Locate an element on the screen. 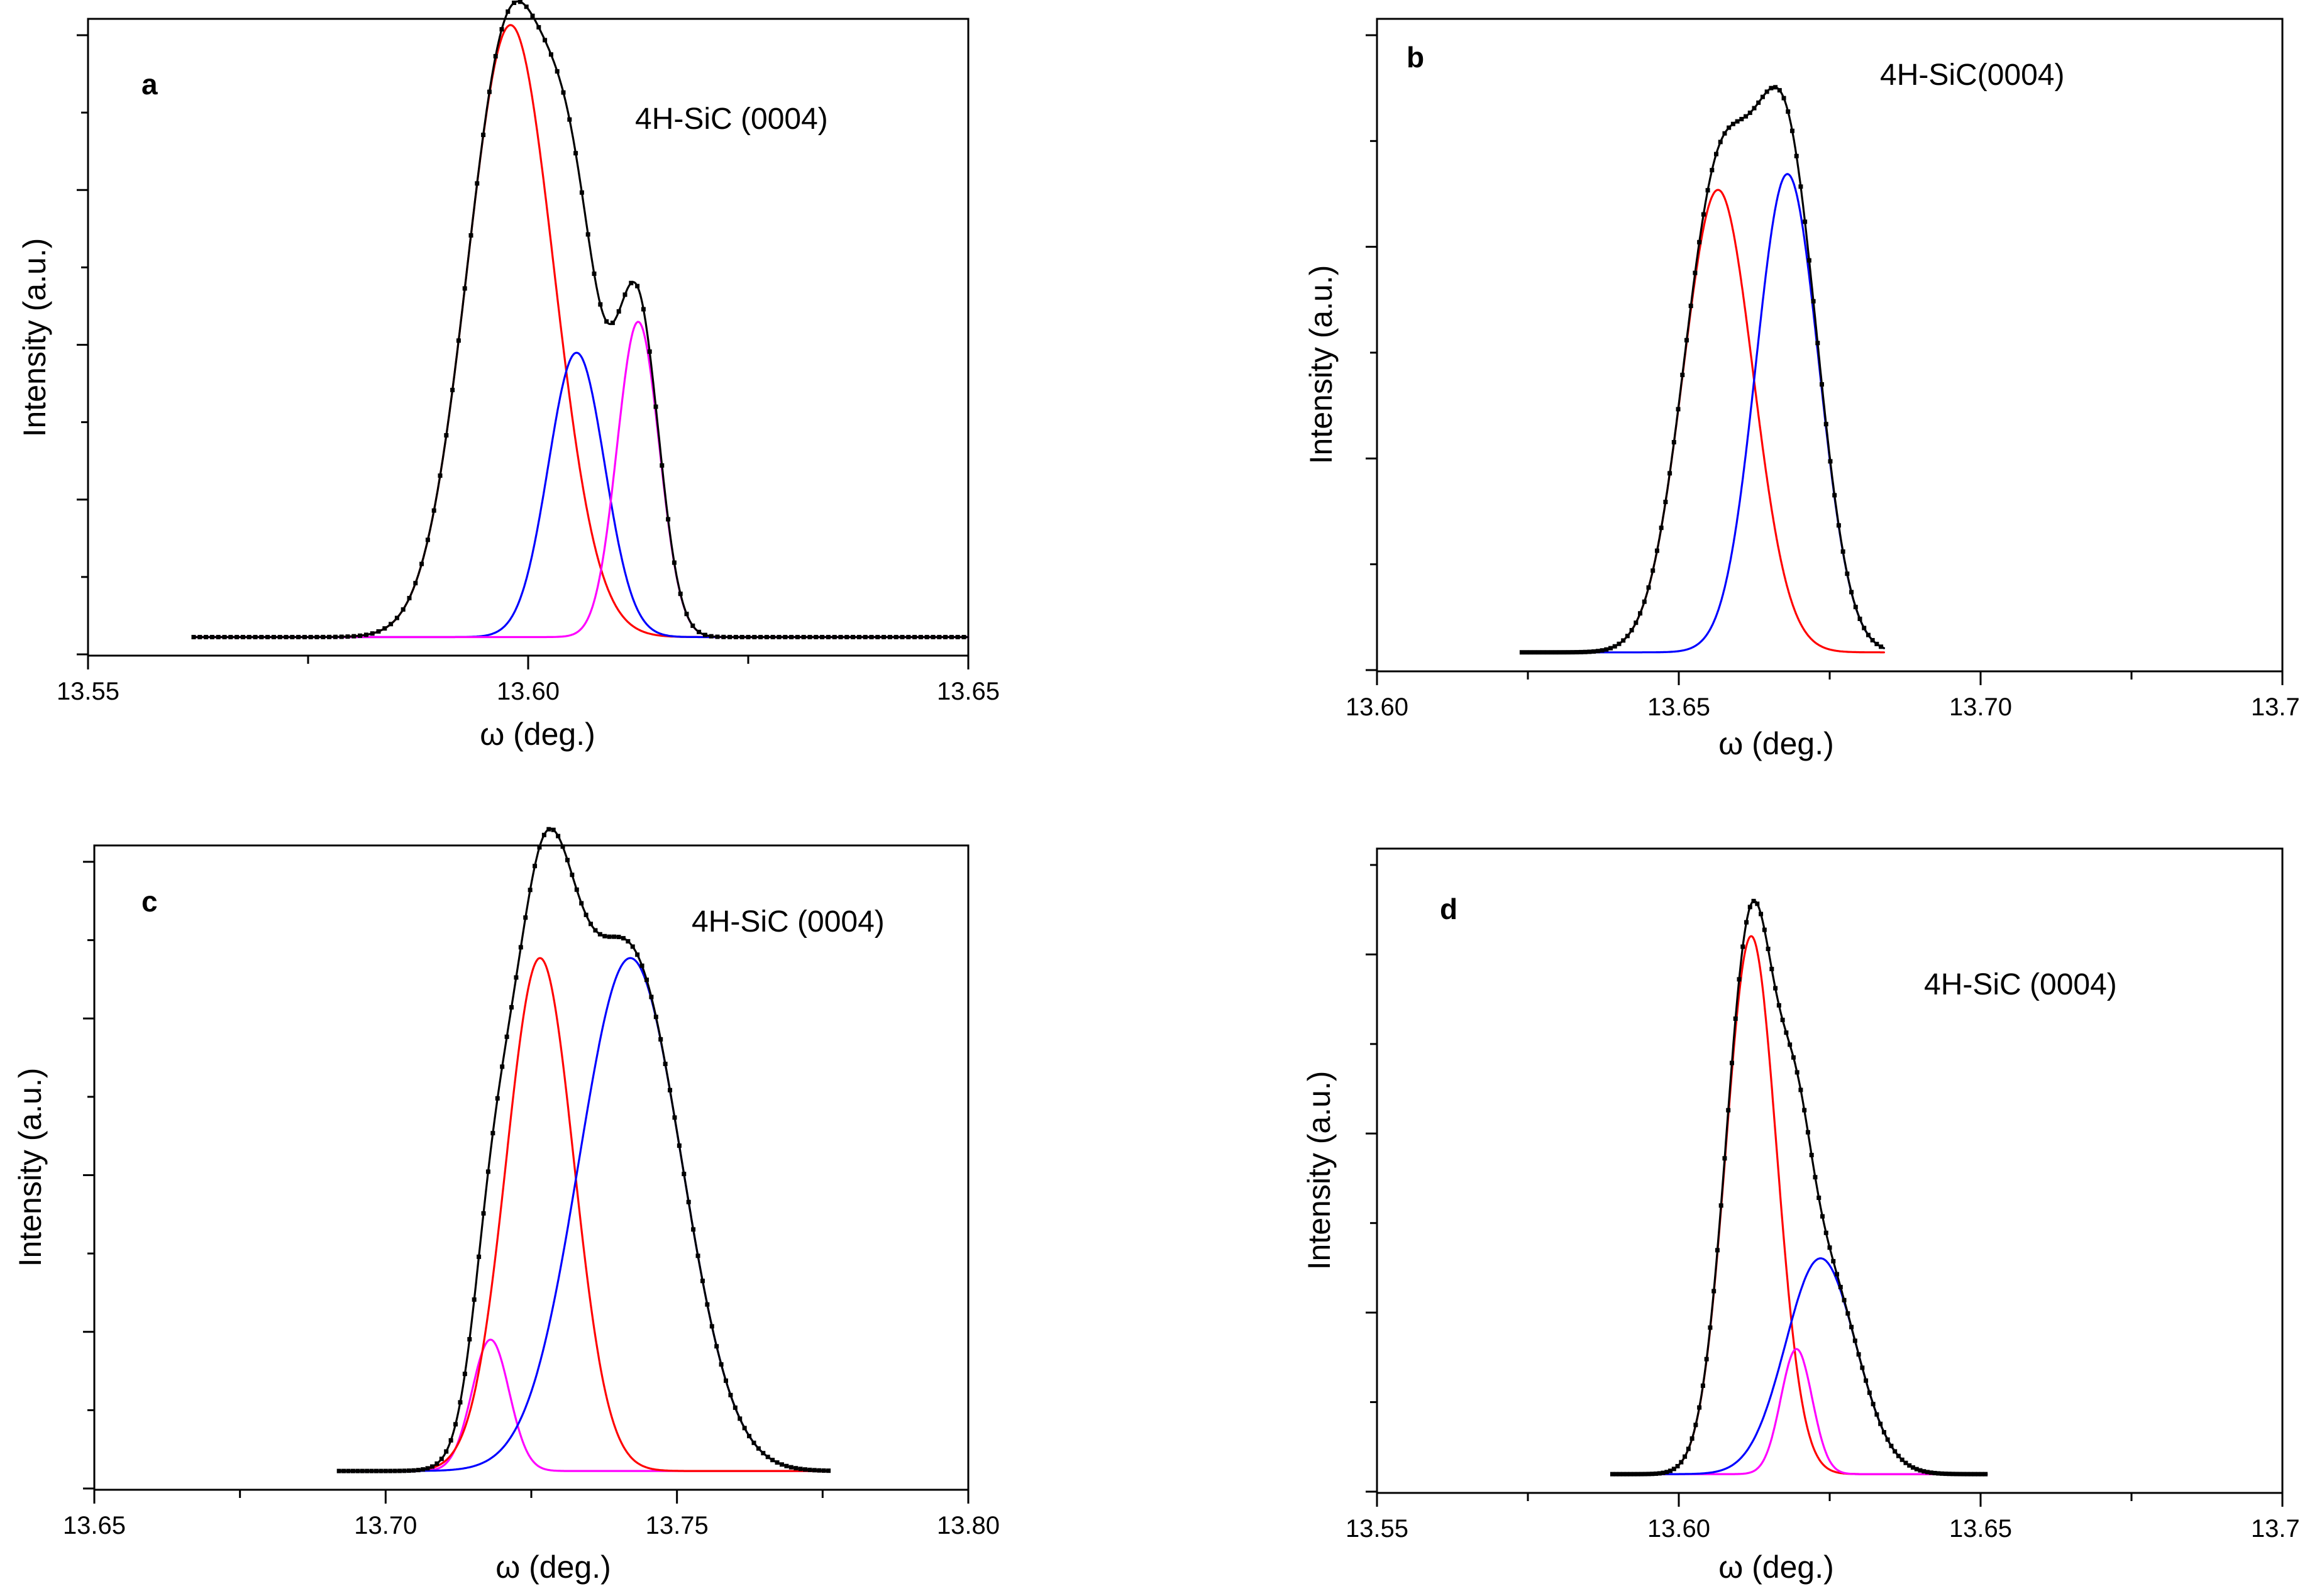 The height and width of the screenshot is (1596, 2300). y-axis-label: Intensity (a.u.) is located at coordinates (1321, 365).